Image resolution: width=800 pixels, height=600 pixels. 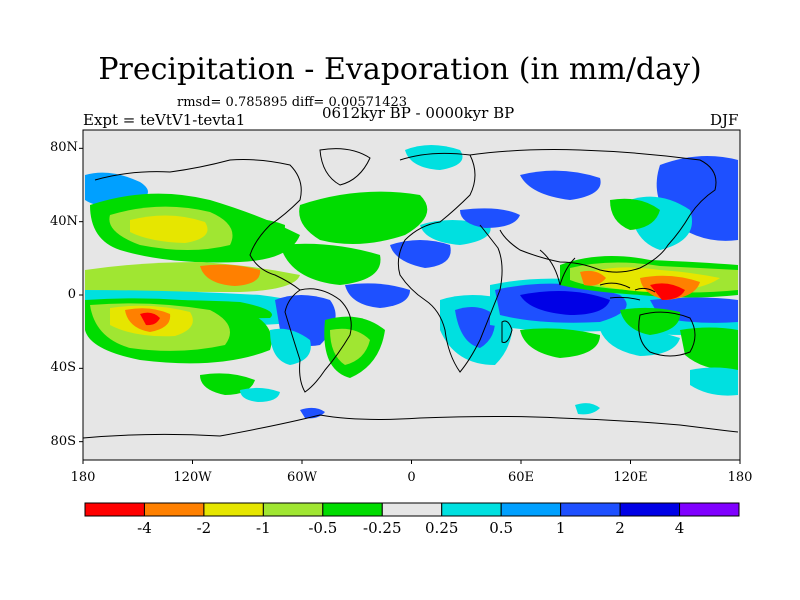 What do you see at coordinates (63, 368) in the screenshot?
I see `lat-label: 40S` at bounding box center [63, 368].